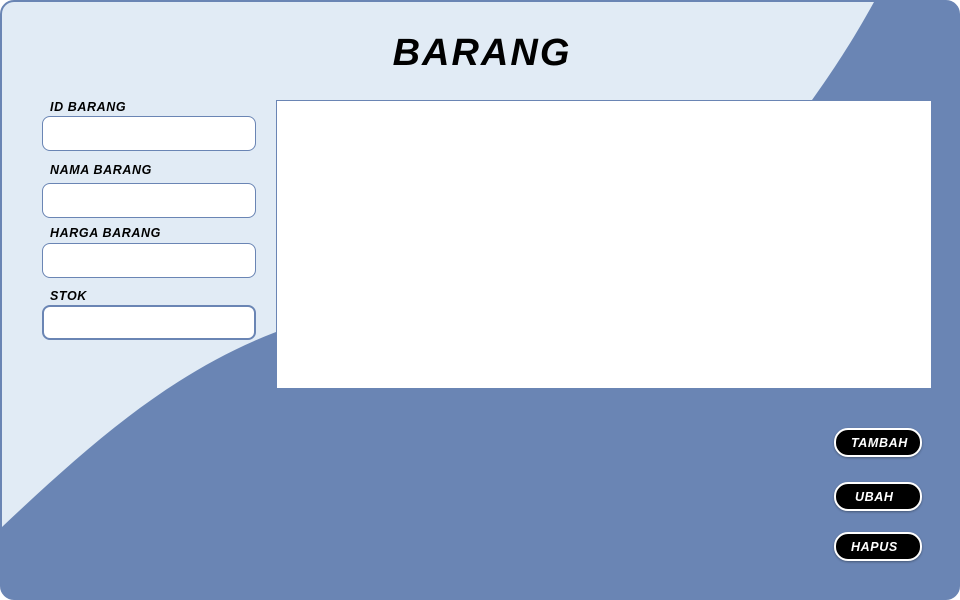 This screenshot has width=960, height=600. Describe the element at coordinates (482, 53) in the screenshot. I see `page-title: BARANG` at that location.